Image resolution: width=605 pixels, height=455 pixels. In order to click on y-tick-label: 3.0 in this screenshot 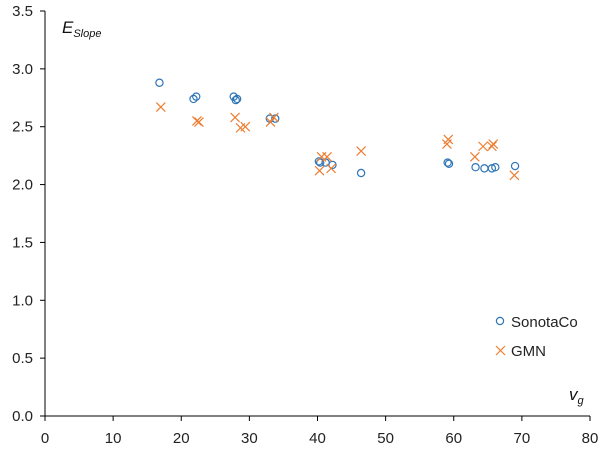, I will do `click(22, 69)`.